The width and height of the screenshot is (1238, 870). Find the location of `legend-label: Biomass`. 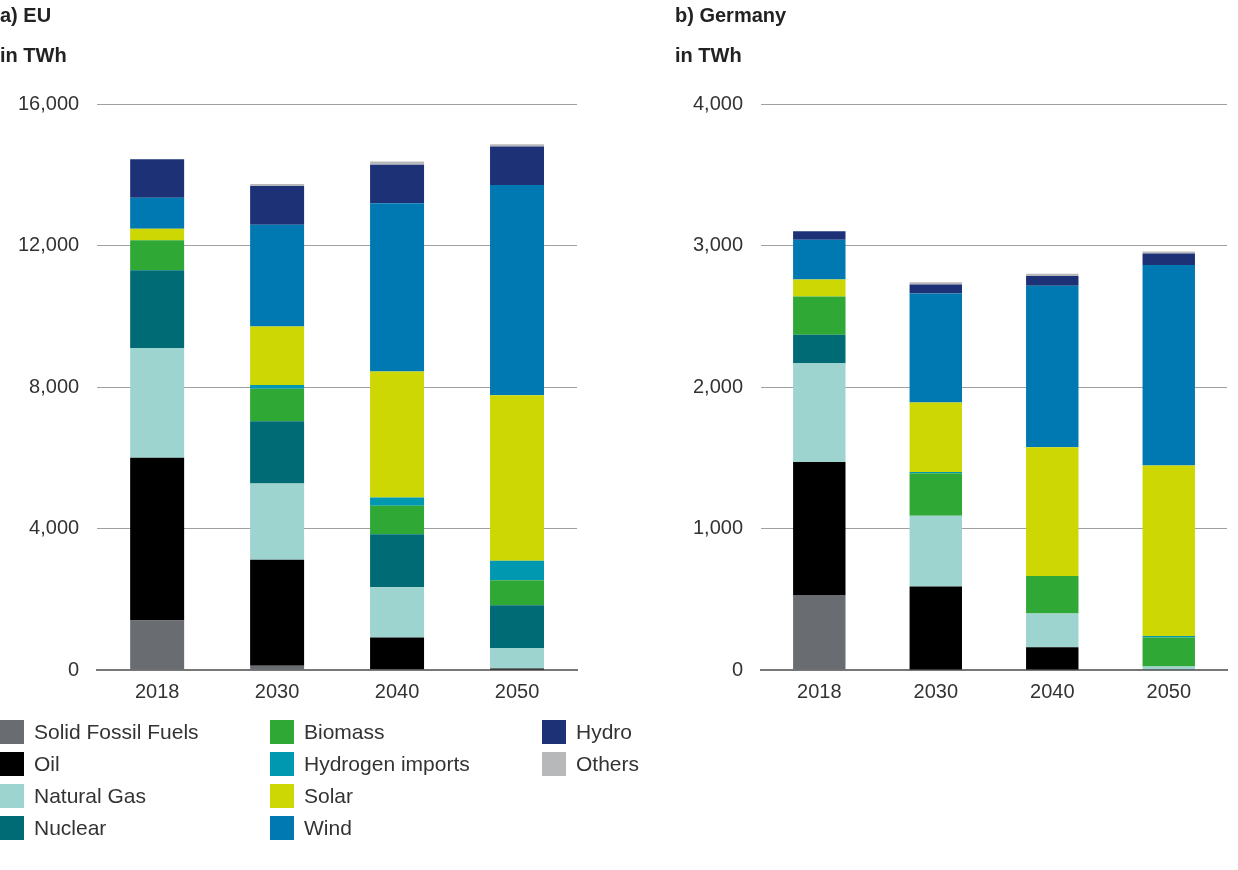

legend-label: Biomass is located at coordinates (344, 732).